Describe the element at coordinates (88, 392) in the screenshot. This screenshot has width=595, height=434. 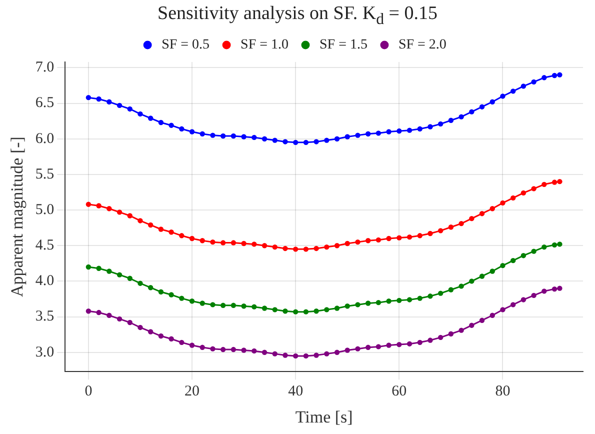
I see `x-tick-label: 0` at that location.